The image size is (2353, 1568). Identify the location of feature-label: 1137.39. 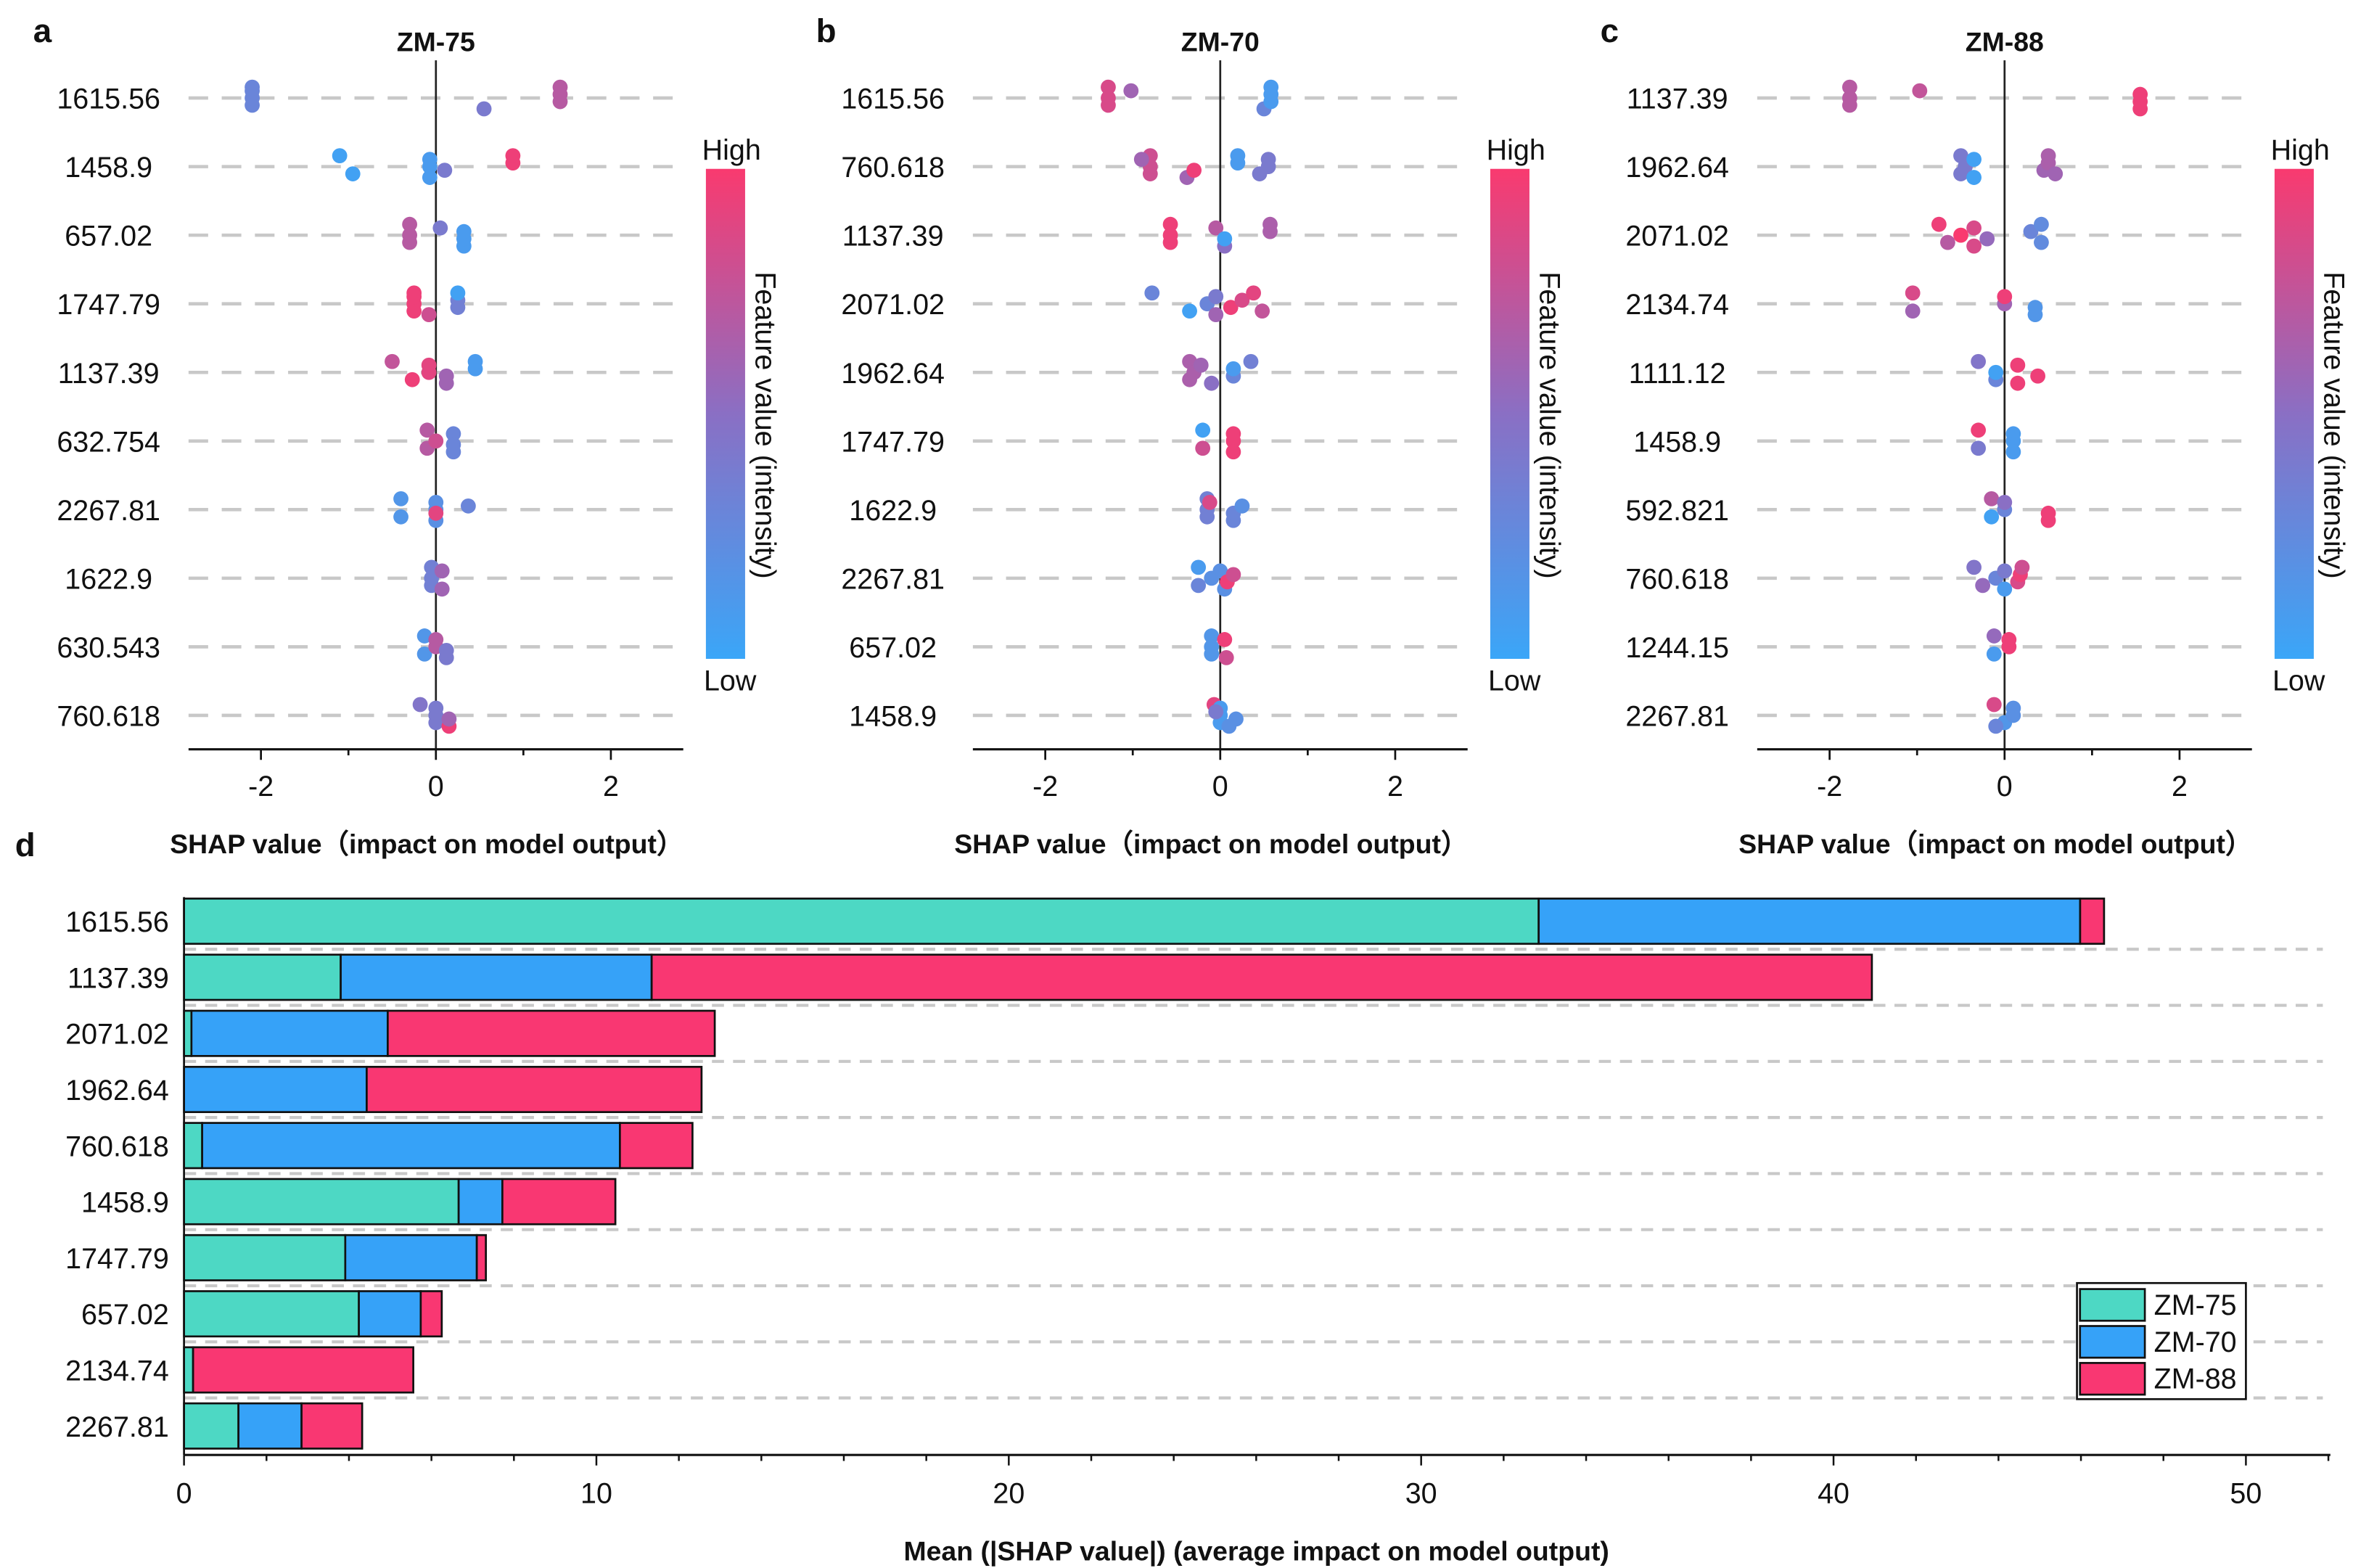
(1677, 99).